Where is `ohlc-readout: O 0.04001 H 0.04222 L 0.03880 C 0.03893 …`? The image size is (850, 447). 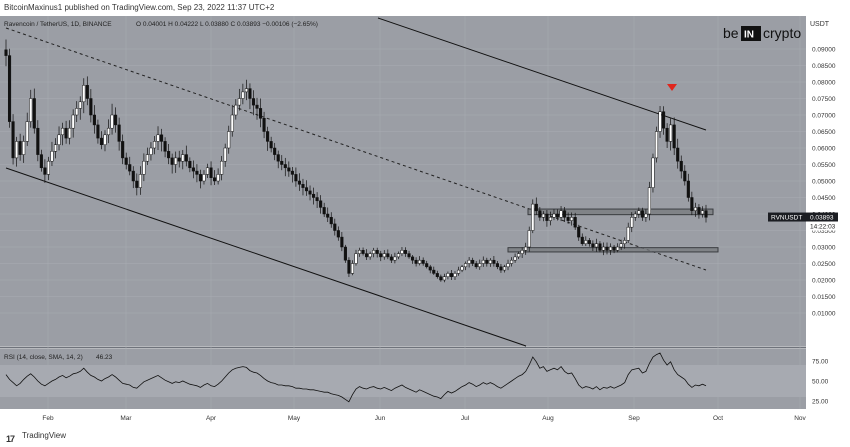 ohlc-readout: O 0.04001 H 0.04222 L 0.03880 C 0.03893 … is located at coordinates (227, 24).